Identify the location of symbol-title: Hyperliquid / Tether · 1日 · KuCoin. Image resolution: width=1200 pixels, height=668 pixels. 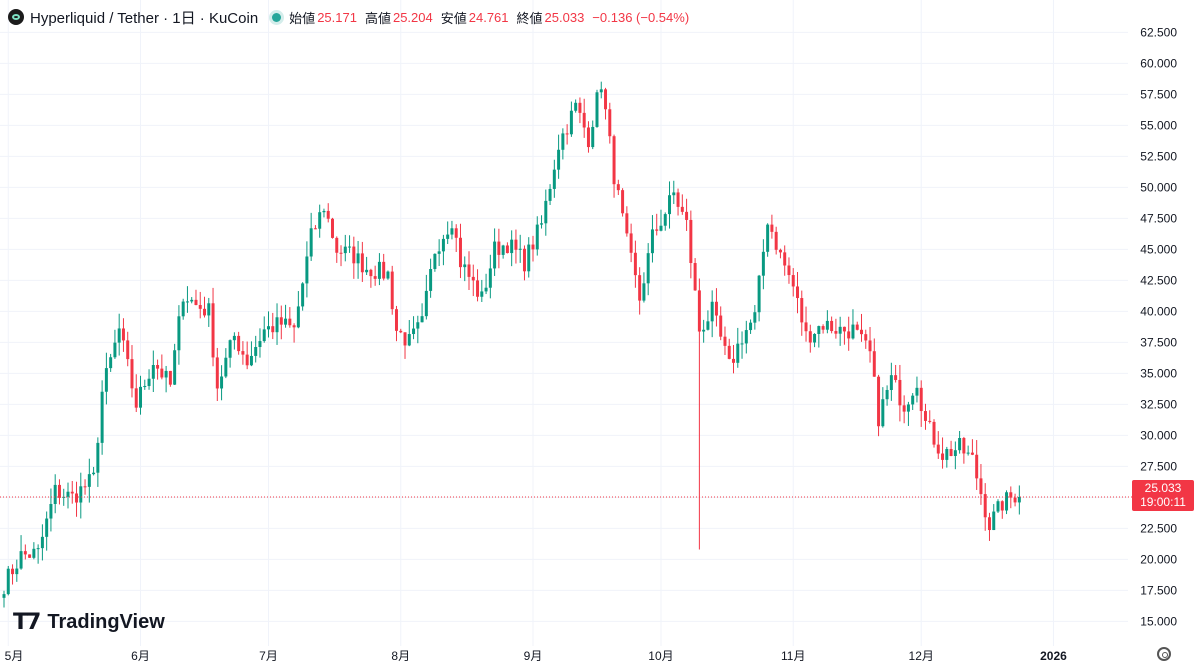
(144, 18).